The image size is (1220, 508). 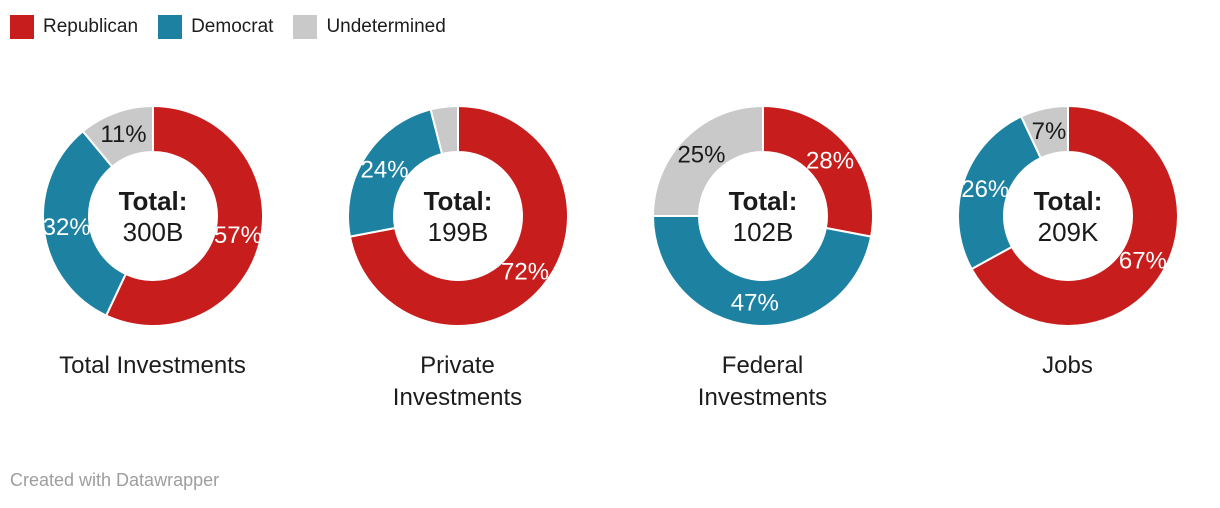 I want to click on slice-percent-label: 7%, so click(x=1048, y=131).